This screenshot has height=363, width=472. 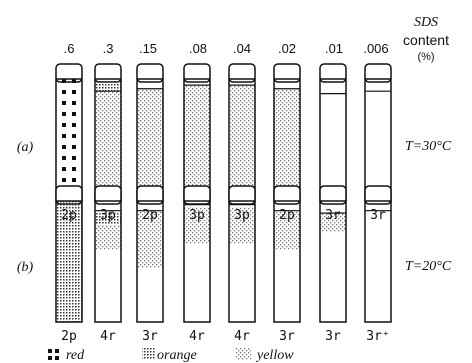 What do you see at coordinates (425, 57) in the screenshot?
I see `percent-label: (%)` at bounding box center [425, 57].